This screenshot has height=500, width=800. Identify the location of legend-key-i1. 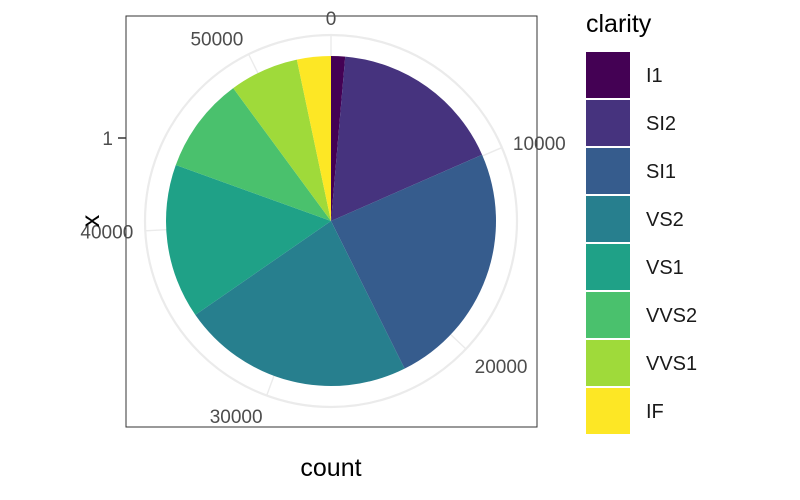
(608, 75).